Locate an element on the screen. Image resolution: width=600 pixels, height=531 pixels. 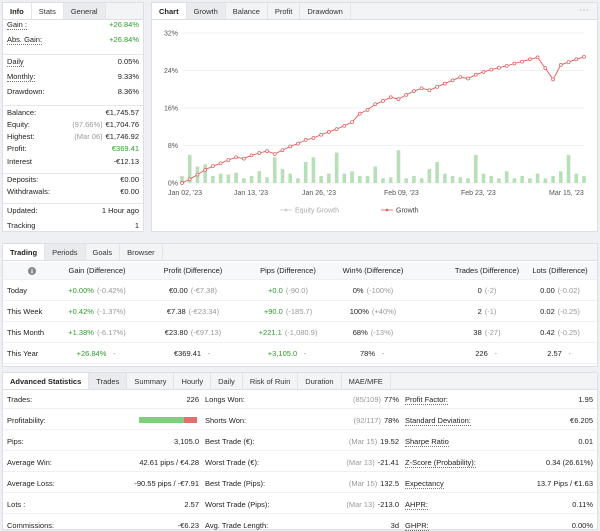
info-tabs: Info Stats General is located at coordinates (73, 11).